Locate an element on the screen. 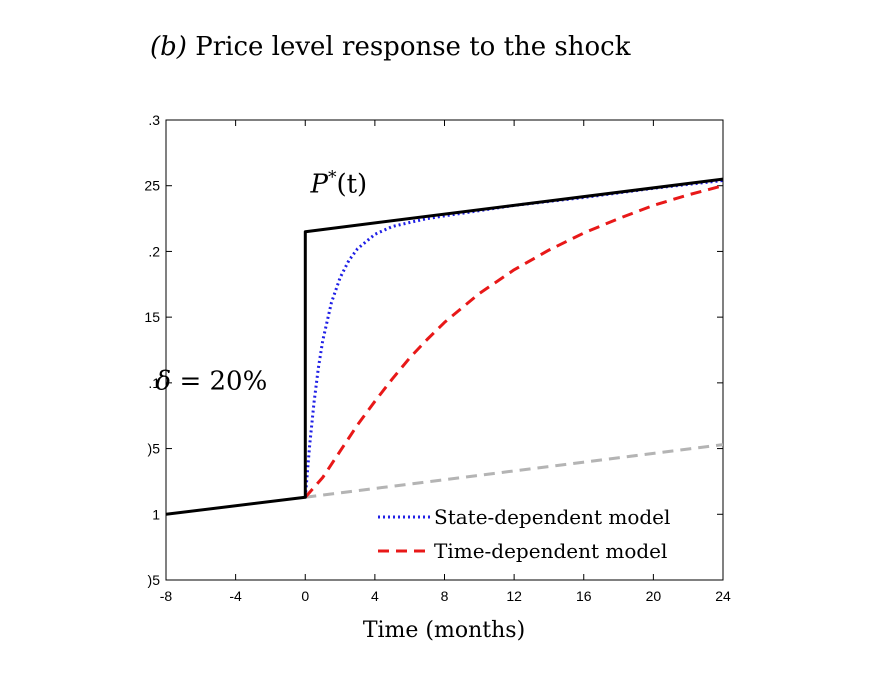 The image size is (880, 680). y-tick-label: 15 is located at coordinates (152, 317).